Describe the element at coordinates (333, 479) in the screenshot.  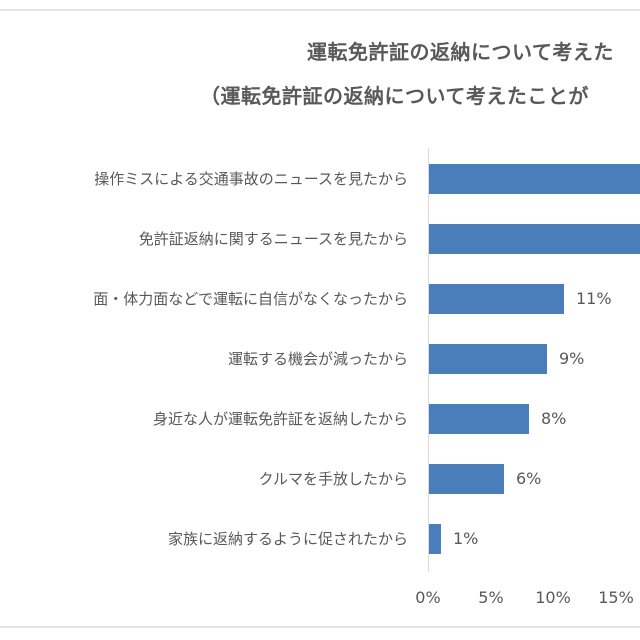
I see `category-label: クルマを手放したから` at that location.